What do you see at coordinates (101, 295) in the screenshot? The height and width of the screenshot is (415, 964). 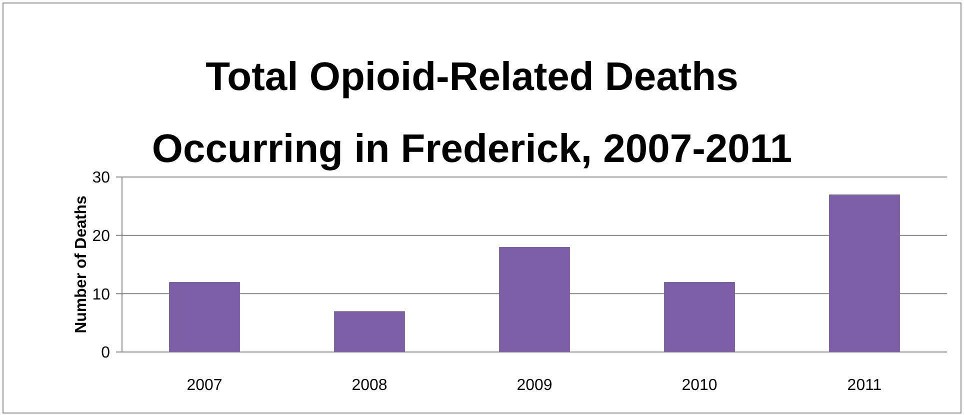 I see `y-tick-label: 10` at bounding box center [101, 295].